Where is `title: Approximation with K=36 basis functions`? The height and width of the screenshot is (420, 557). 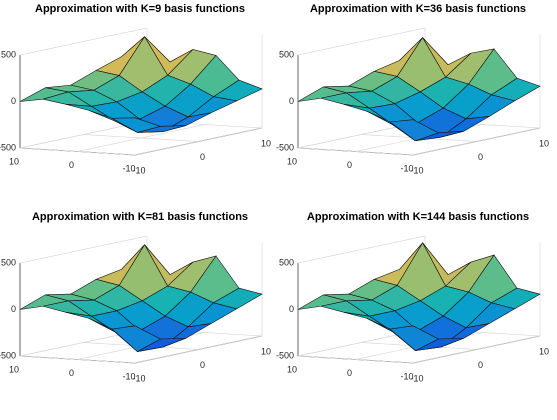
title: Approximation with K=36 basis functions is located at coordinates (418, 9).